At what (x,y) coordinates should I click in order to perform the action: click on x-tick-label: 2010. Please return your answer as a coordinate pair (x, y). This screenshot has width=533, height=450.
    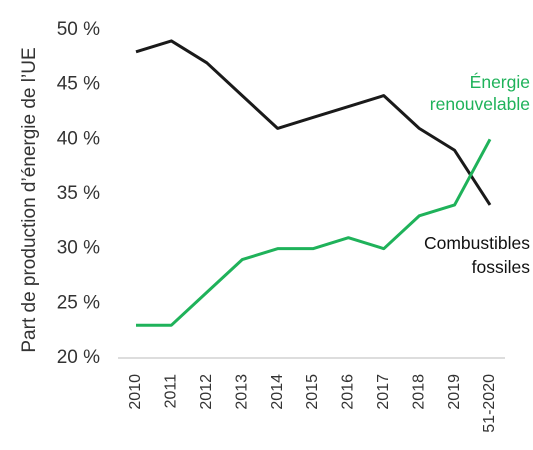
    Looking at the image, I should click on (135, 392).